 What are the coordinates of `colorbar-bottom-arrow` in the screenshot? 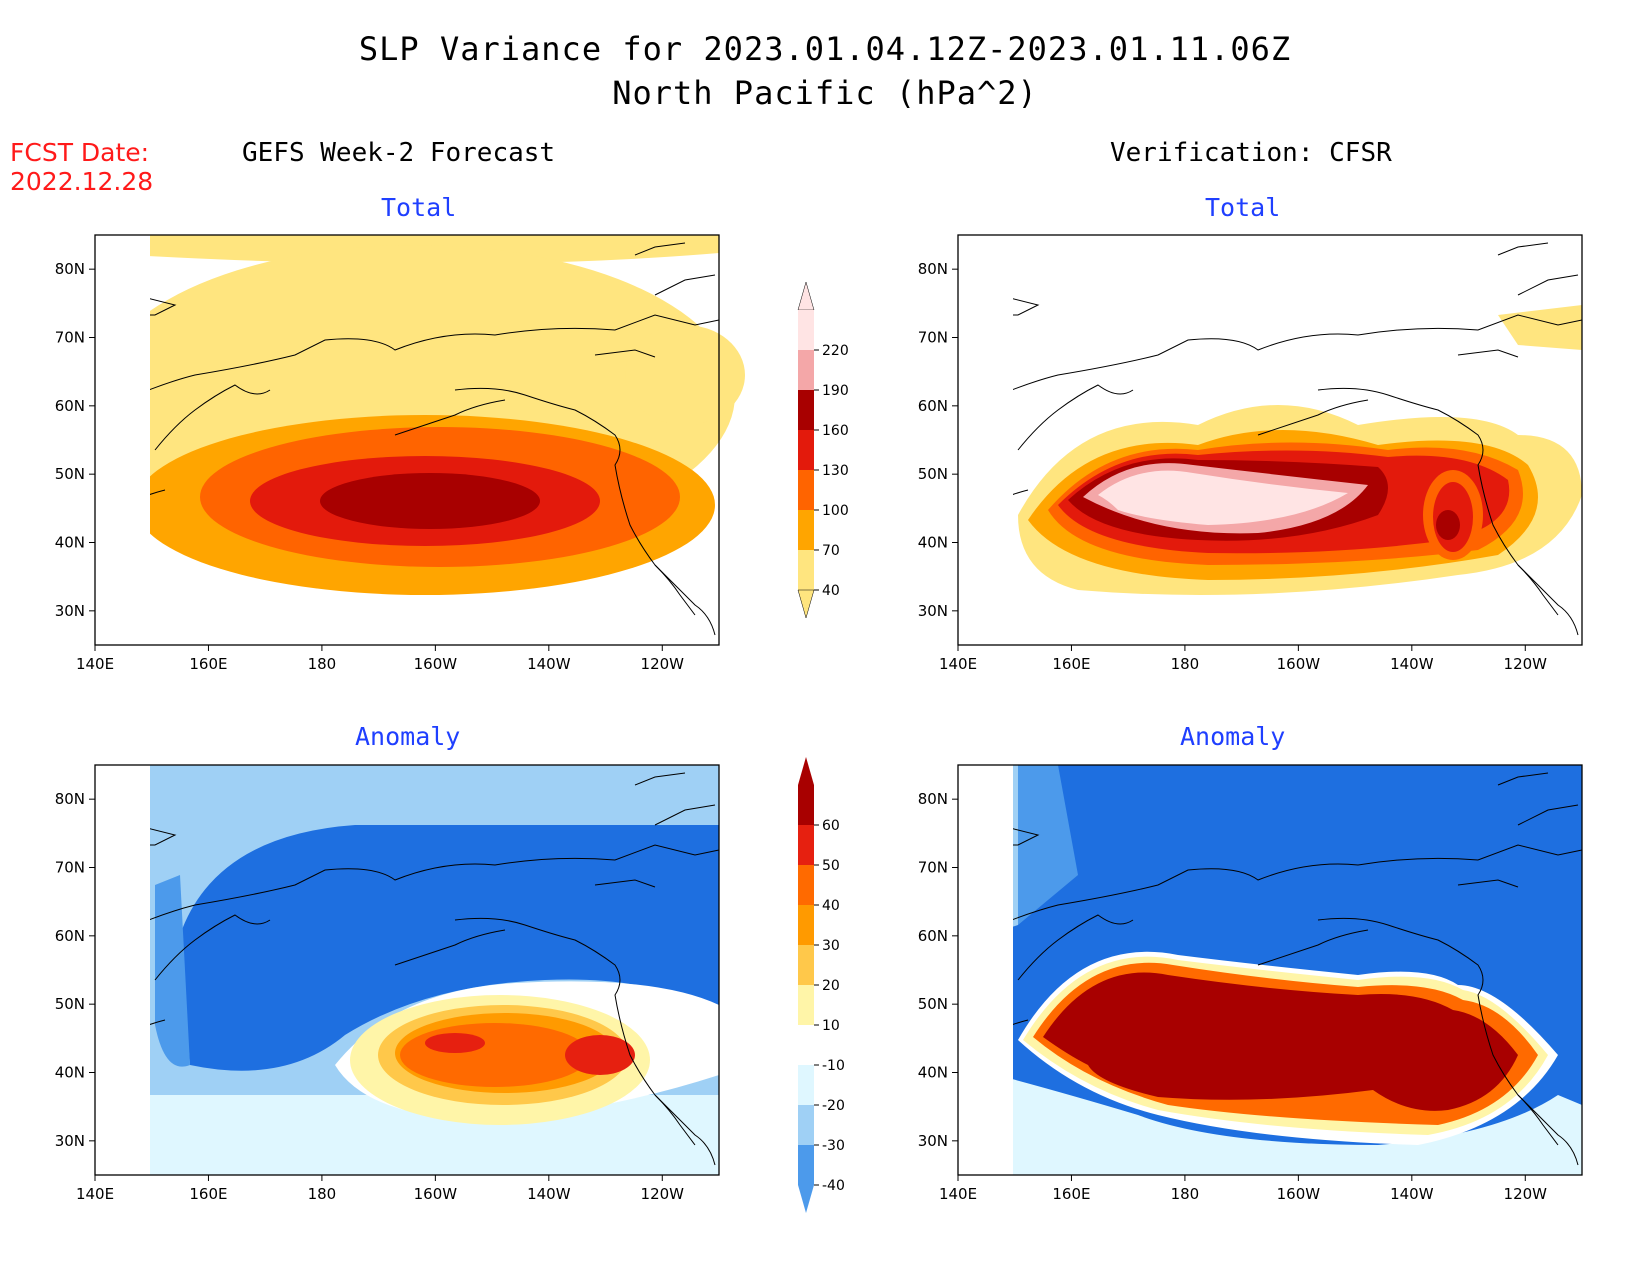 It's located at (806, 1199).